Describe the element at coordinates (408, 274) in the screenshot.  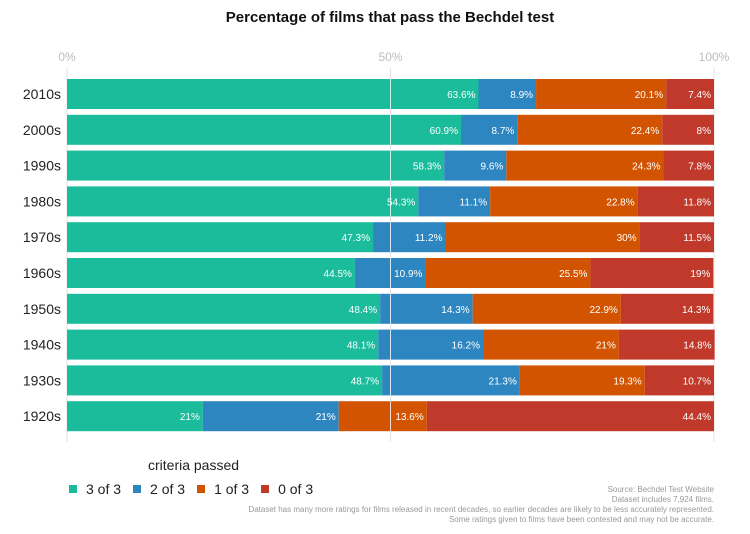
I see `bar-data-label: 10.9%` at that location.